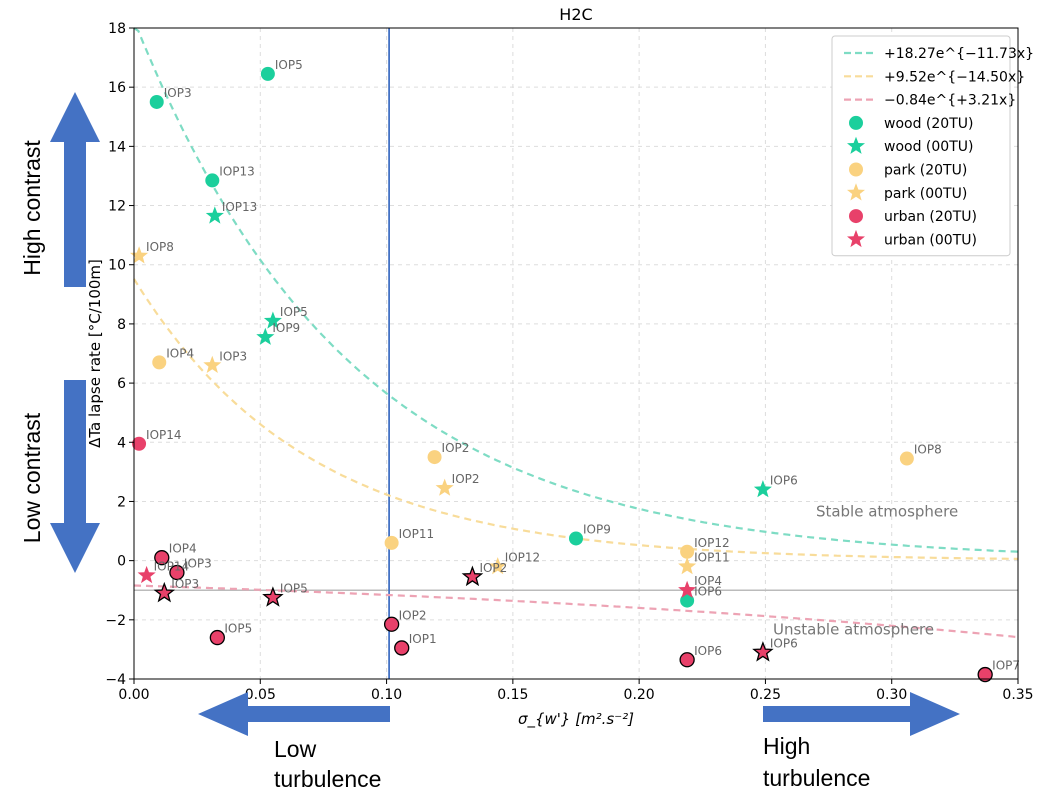 The width and height of the screenshot is (1048, 800). What do you see at coordinates (853, 630) in the screenshot?
I see `region-annotation: Unstable atmosphere` at bounding box center [853, 630].